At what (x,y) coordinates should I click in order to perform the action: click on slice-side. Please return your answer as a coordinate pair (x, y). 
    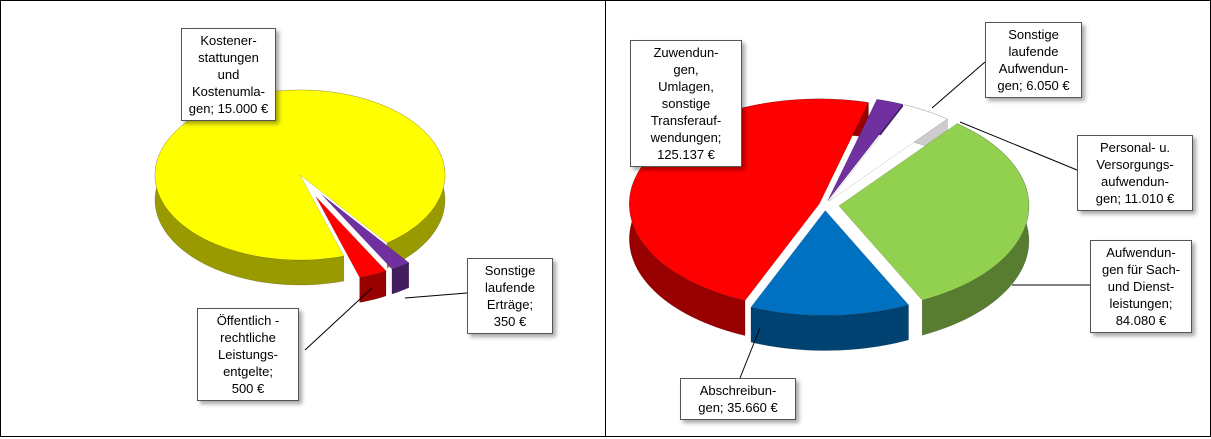
    Looking at the image, I should click on (300, 187).